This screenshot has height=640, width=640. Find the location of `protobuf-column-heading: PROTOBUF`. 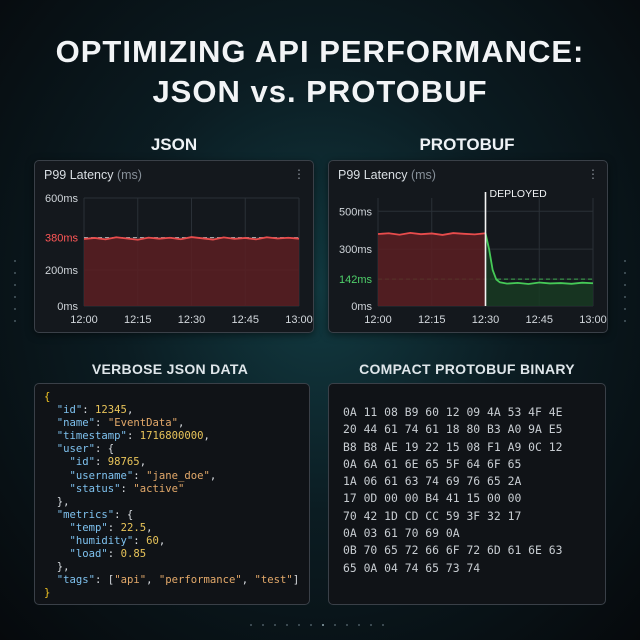

protobuf-column-heading: PROTOBUF is located at coordinates (467, 144).